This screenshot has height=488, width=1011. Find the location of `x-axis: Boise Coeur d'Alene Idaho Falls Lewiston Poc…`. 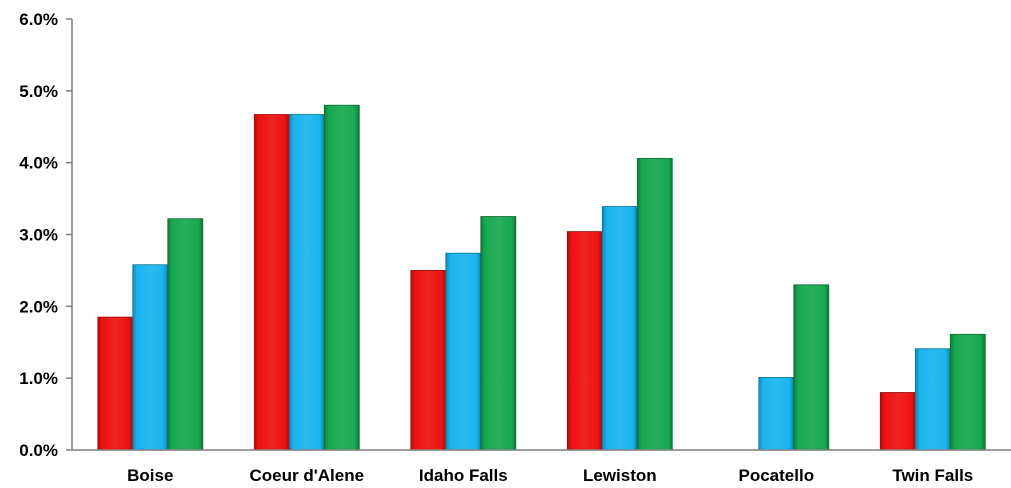

x-axis: Boise Coeur d'Alene Idaho Falls Lewiston Poc… is located at coordinates (541, 467).